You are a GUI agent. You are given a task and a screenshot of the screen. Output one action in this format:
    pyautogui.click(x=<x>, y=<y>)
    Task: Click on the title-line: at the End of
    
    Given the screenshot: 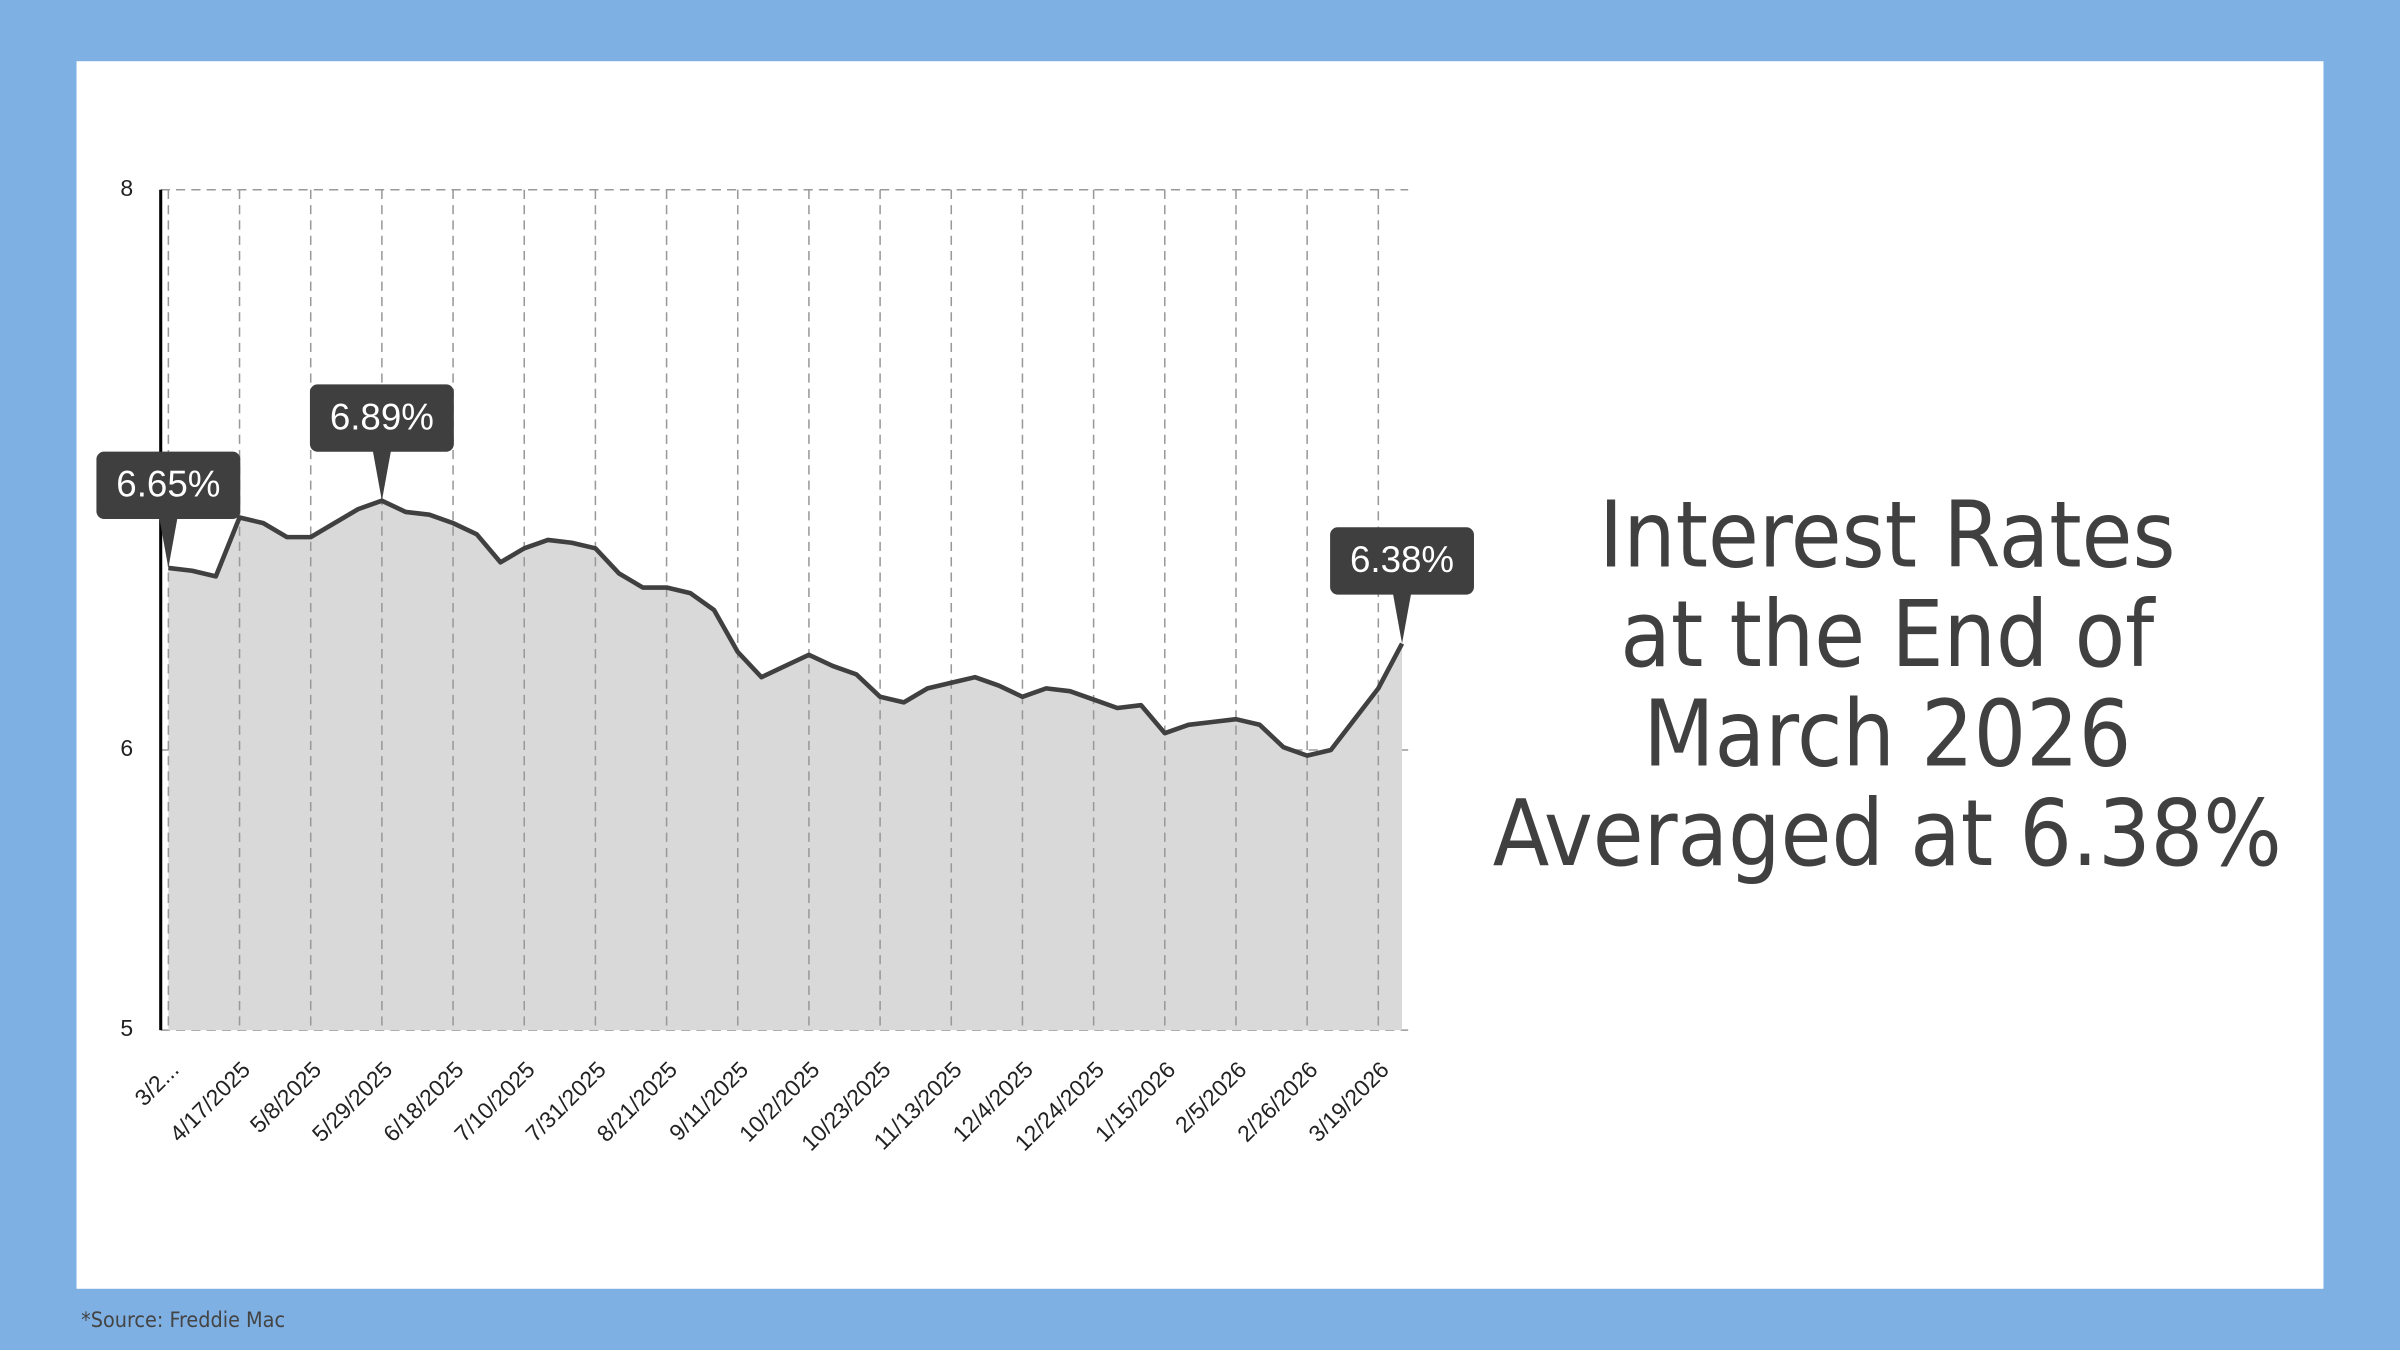 What is the action you would take?
    pyautogui.click(x=1888, y=634)
    